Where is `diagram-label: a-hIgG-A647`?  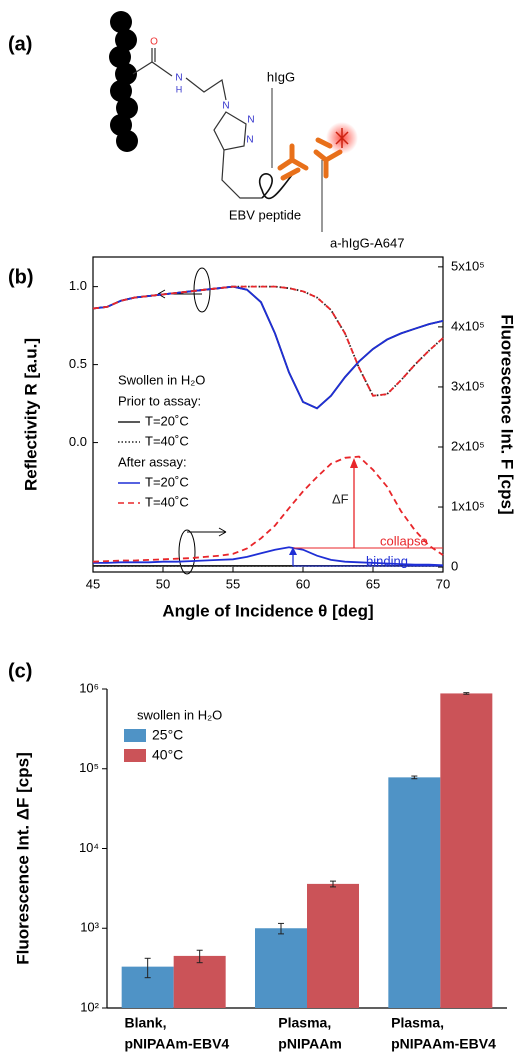 diagram-label: a-hIgG-A647 is located at coordinates (367, 242).